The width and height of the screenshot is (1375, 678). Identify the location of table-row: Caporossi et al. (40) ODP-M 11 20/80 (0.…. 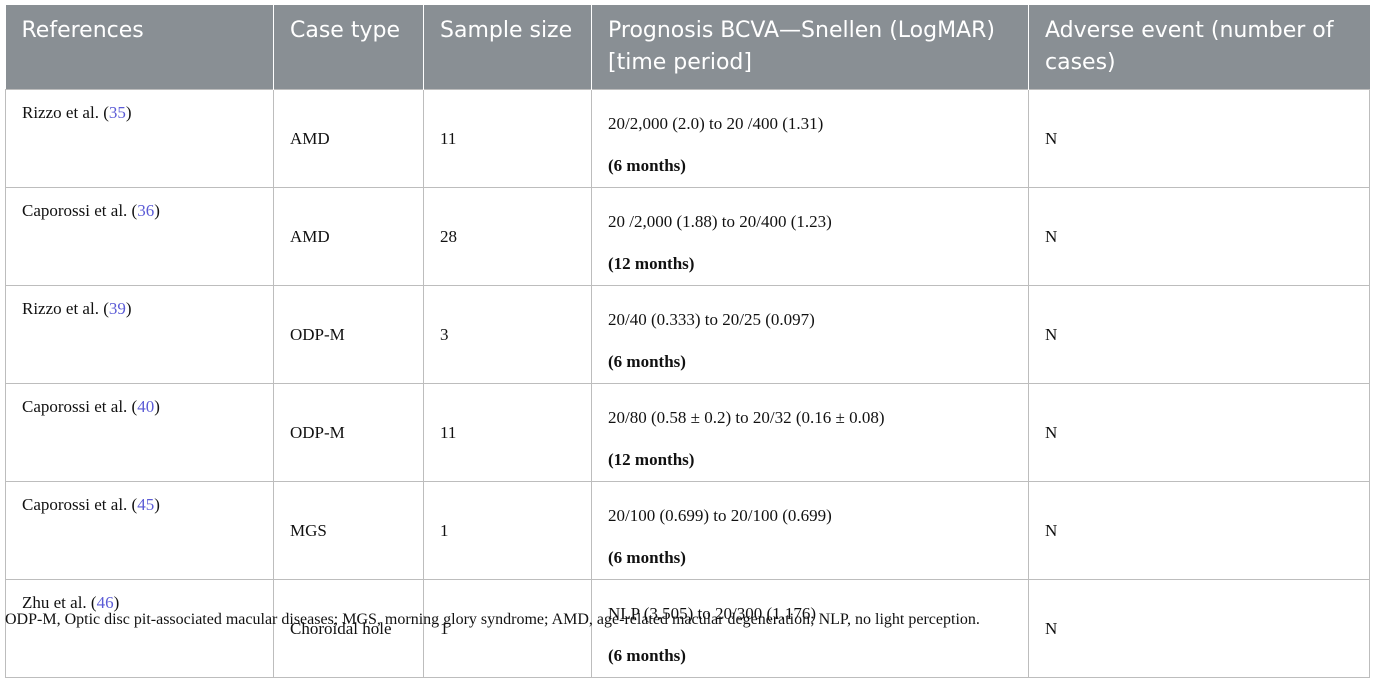
(687, 432).